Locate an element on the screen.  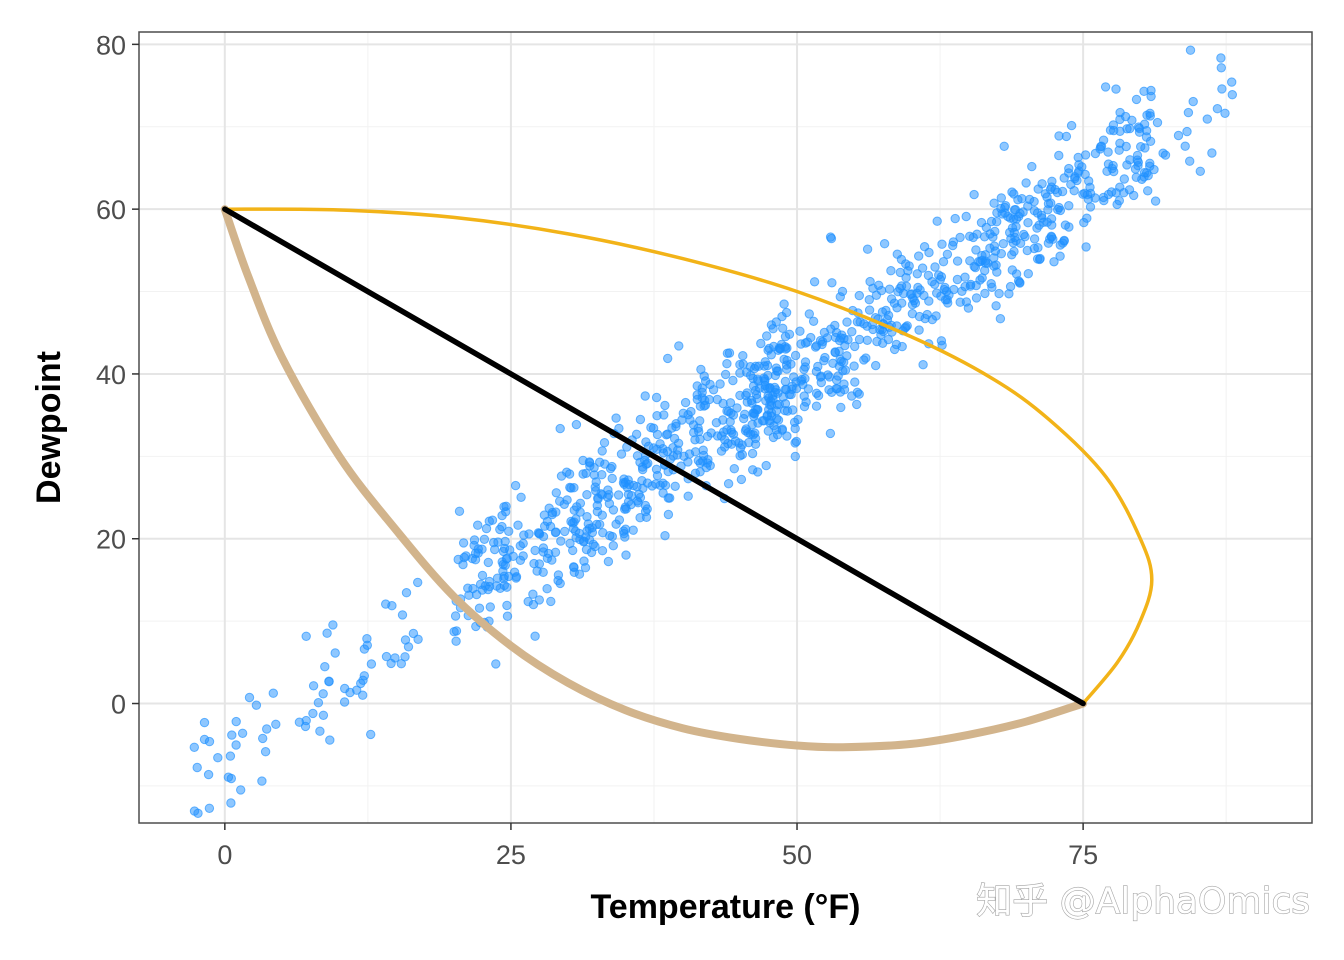
x-tick-label: 25 is located at coordinates (511, 855).